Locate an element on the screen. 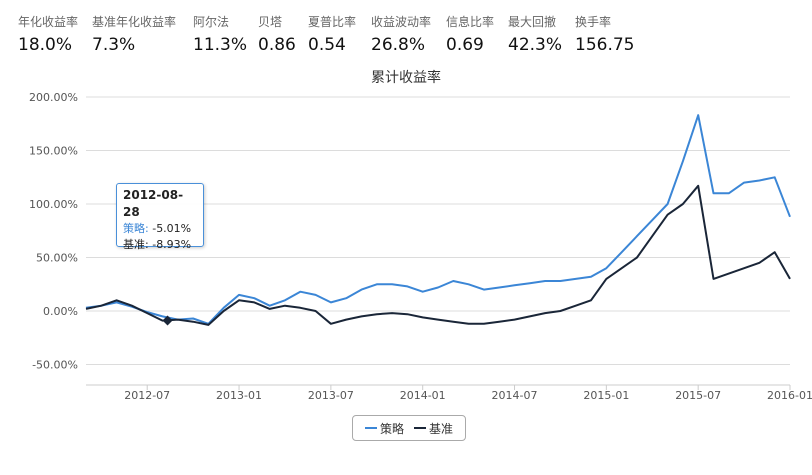 The image size is (812, 475). stat-value: 0.69 is located at coordinates (465, 45).